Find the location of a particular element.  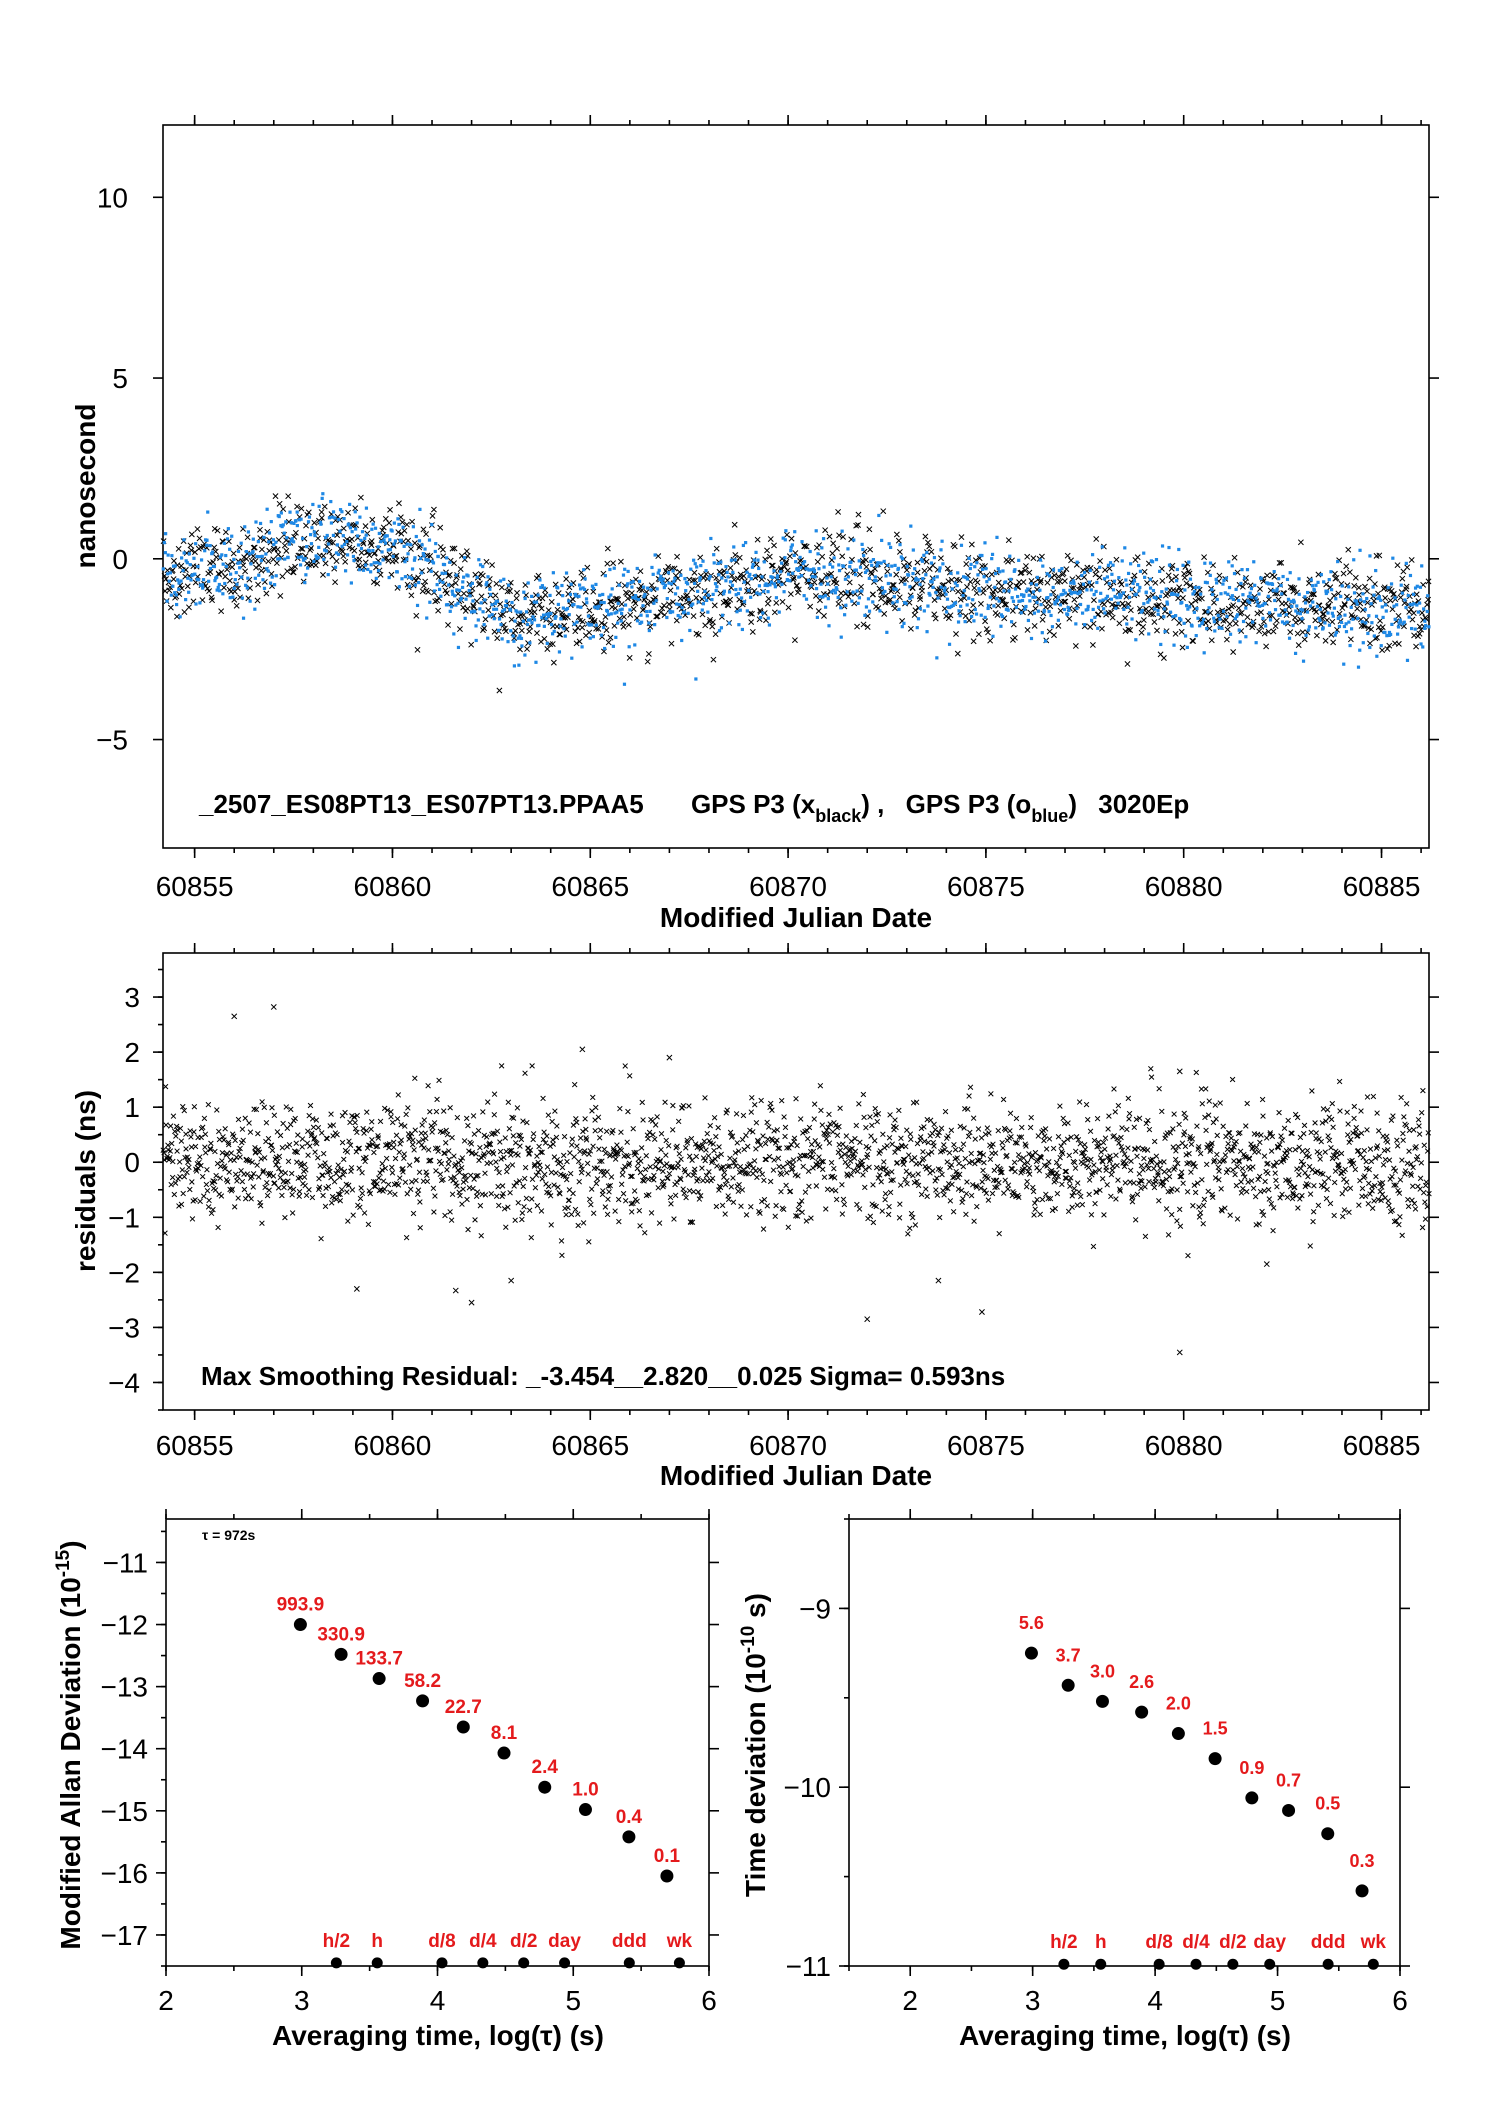

y-tick-label: −1 is located at coordinates (124, 1217).